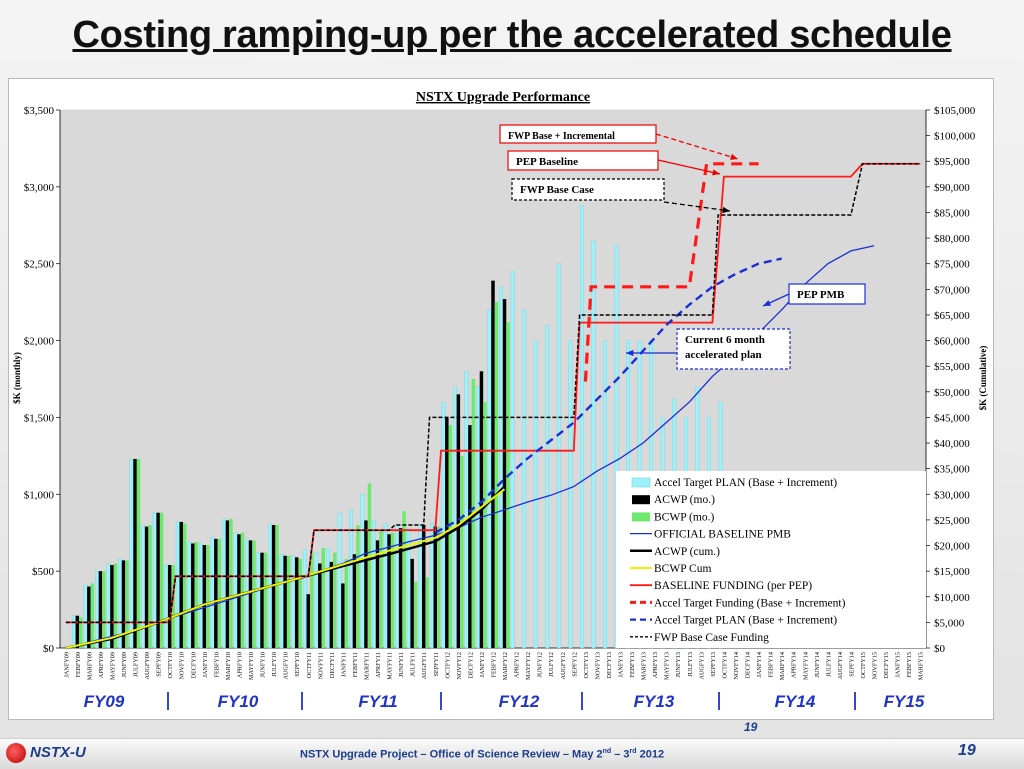 This screenshot has width=1024, height=769. I want to click on x-tick-label: MAYFY12, so click(528, 666).